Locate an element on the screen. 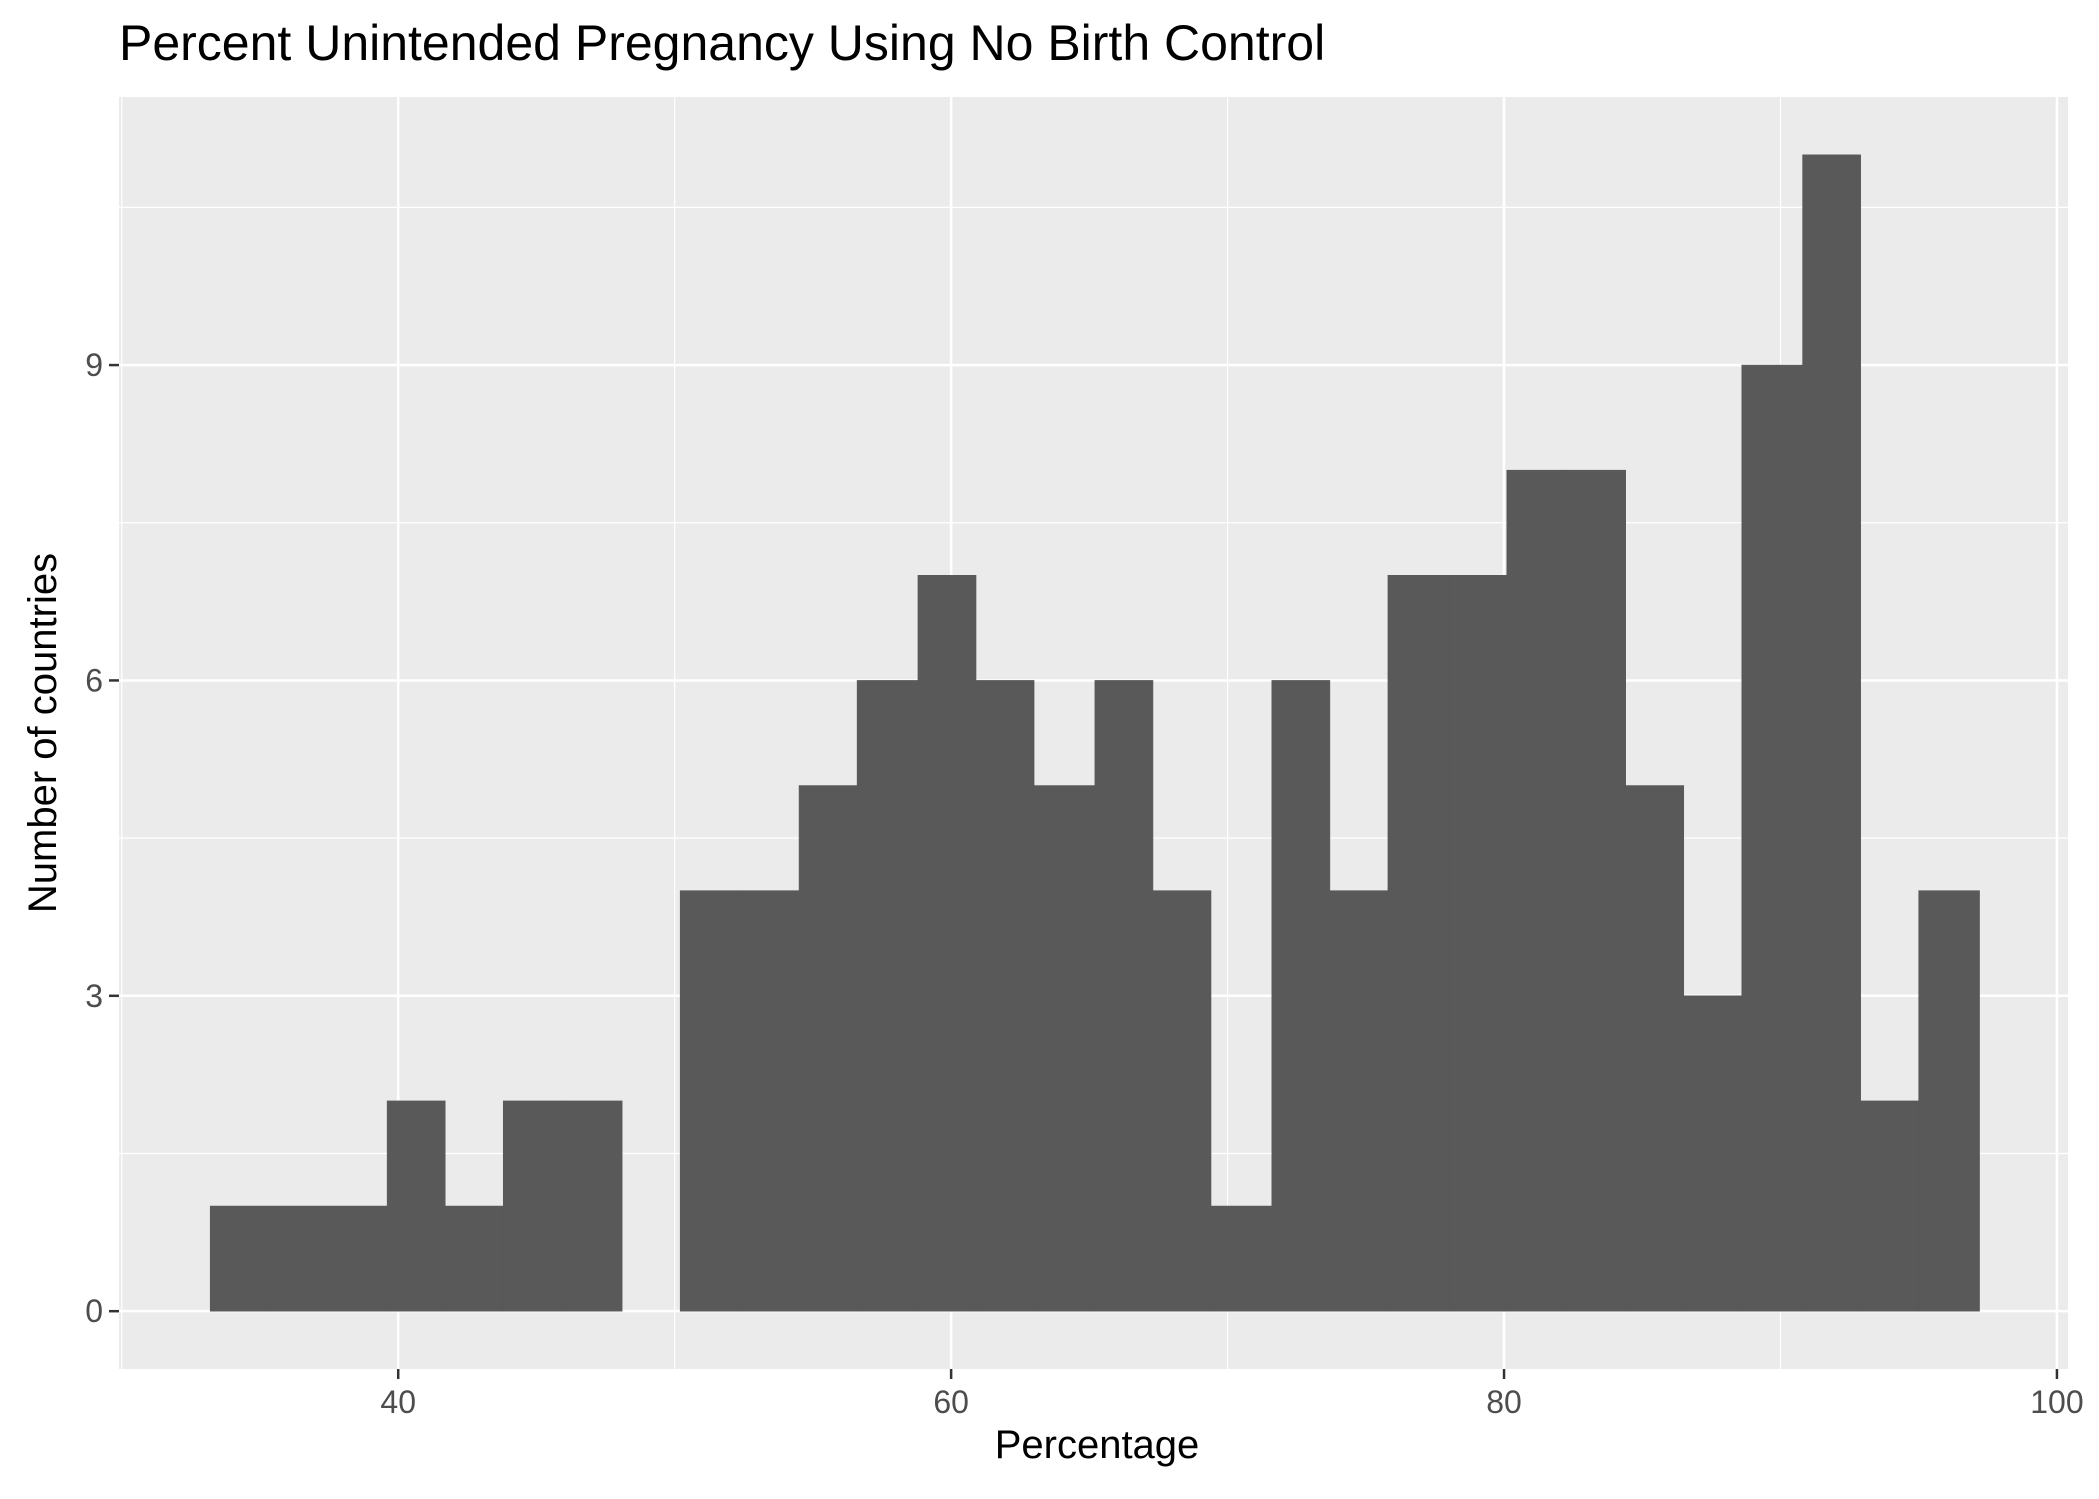  y-tick-label: 6 is located at coordinates (94, 680).